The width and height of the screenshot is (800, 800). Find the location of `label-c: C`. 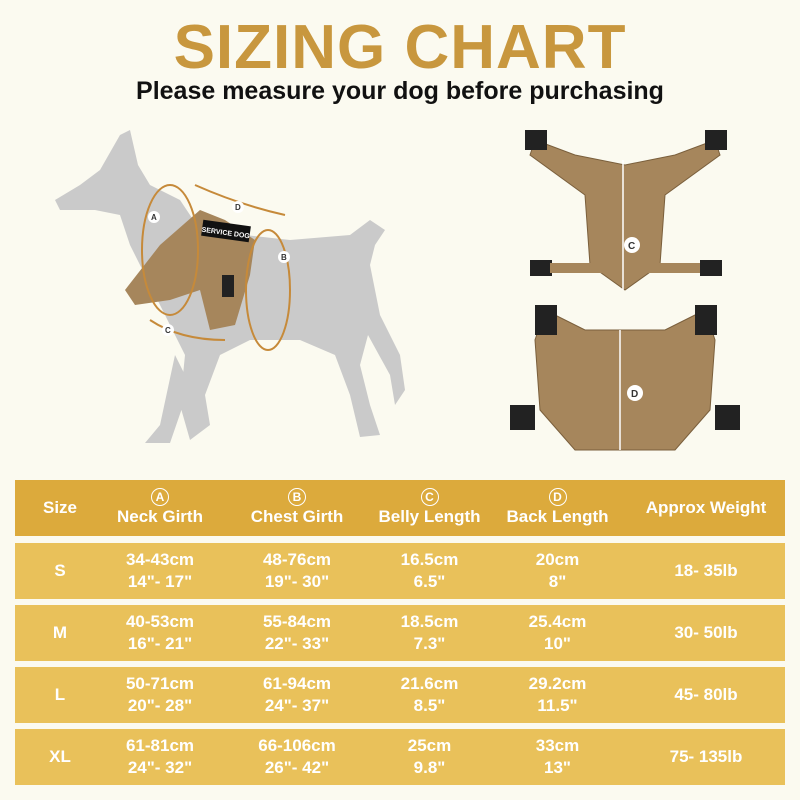

label-c: C is located at coordinates (168, 330).